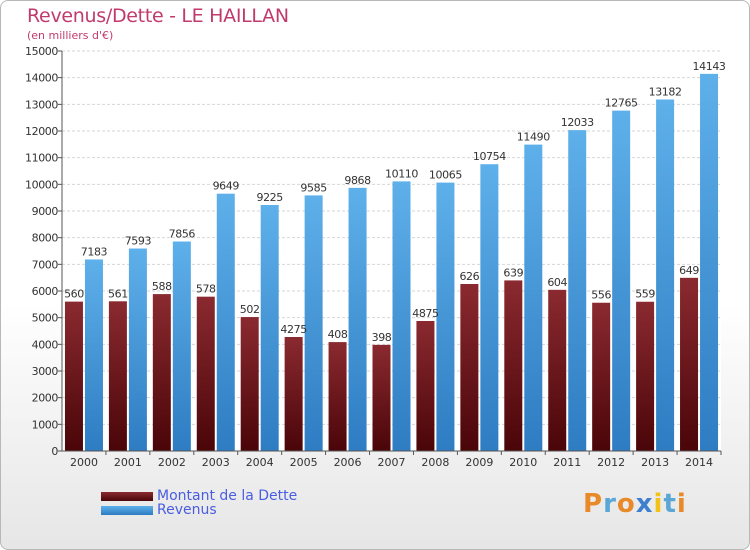 The image size is (750, 550). Describe the element at coordinates (138, 241) in the screenshot. I see `data-label-revenus: 7593` at that location.